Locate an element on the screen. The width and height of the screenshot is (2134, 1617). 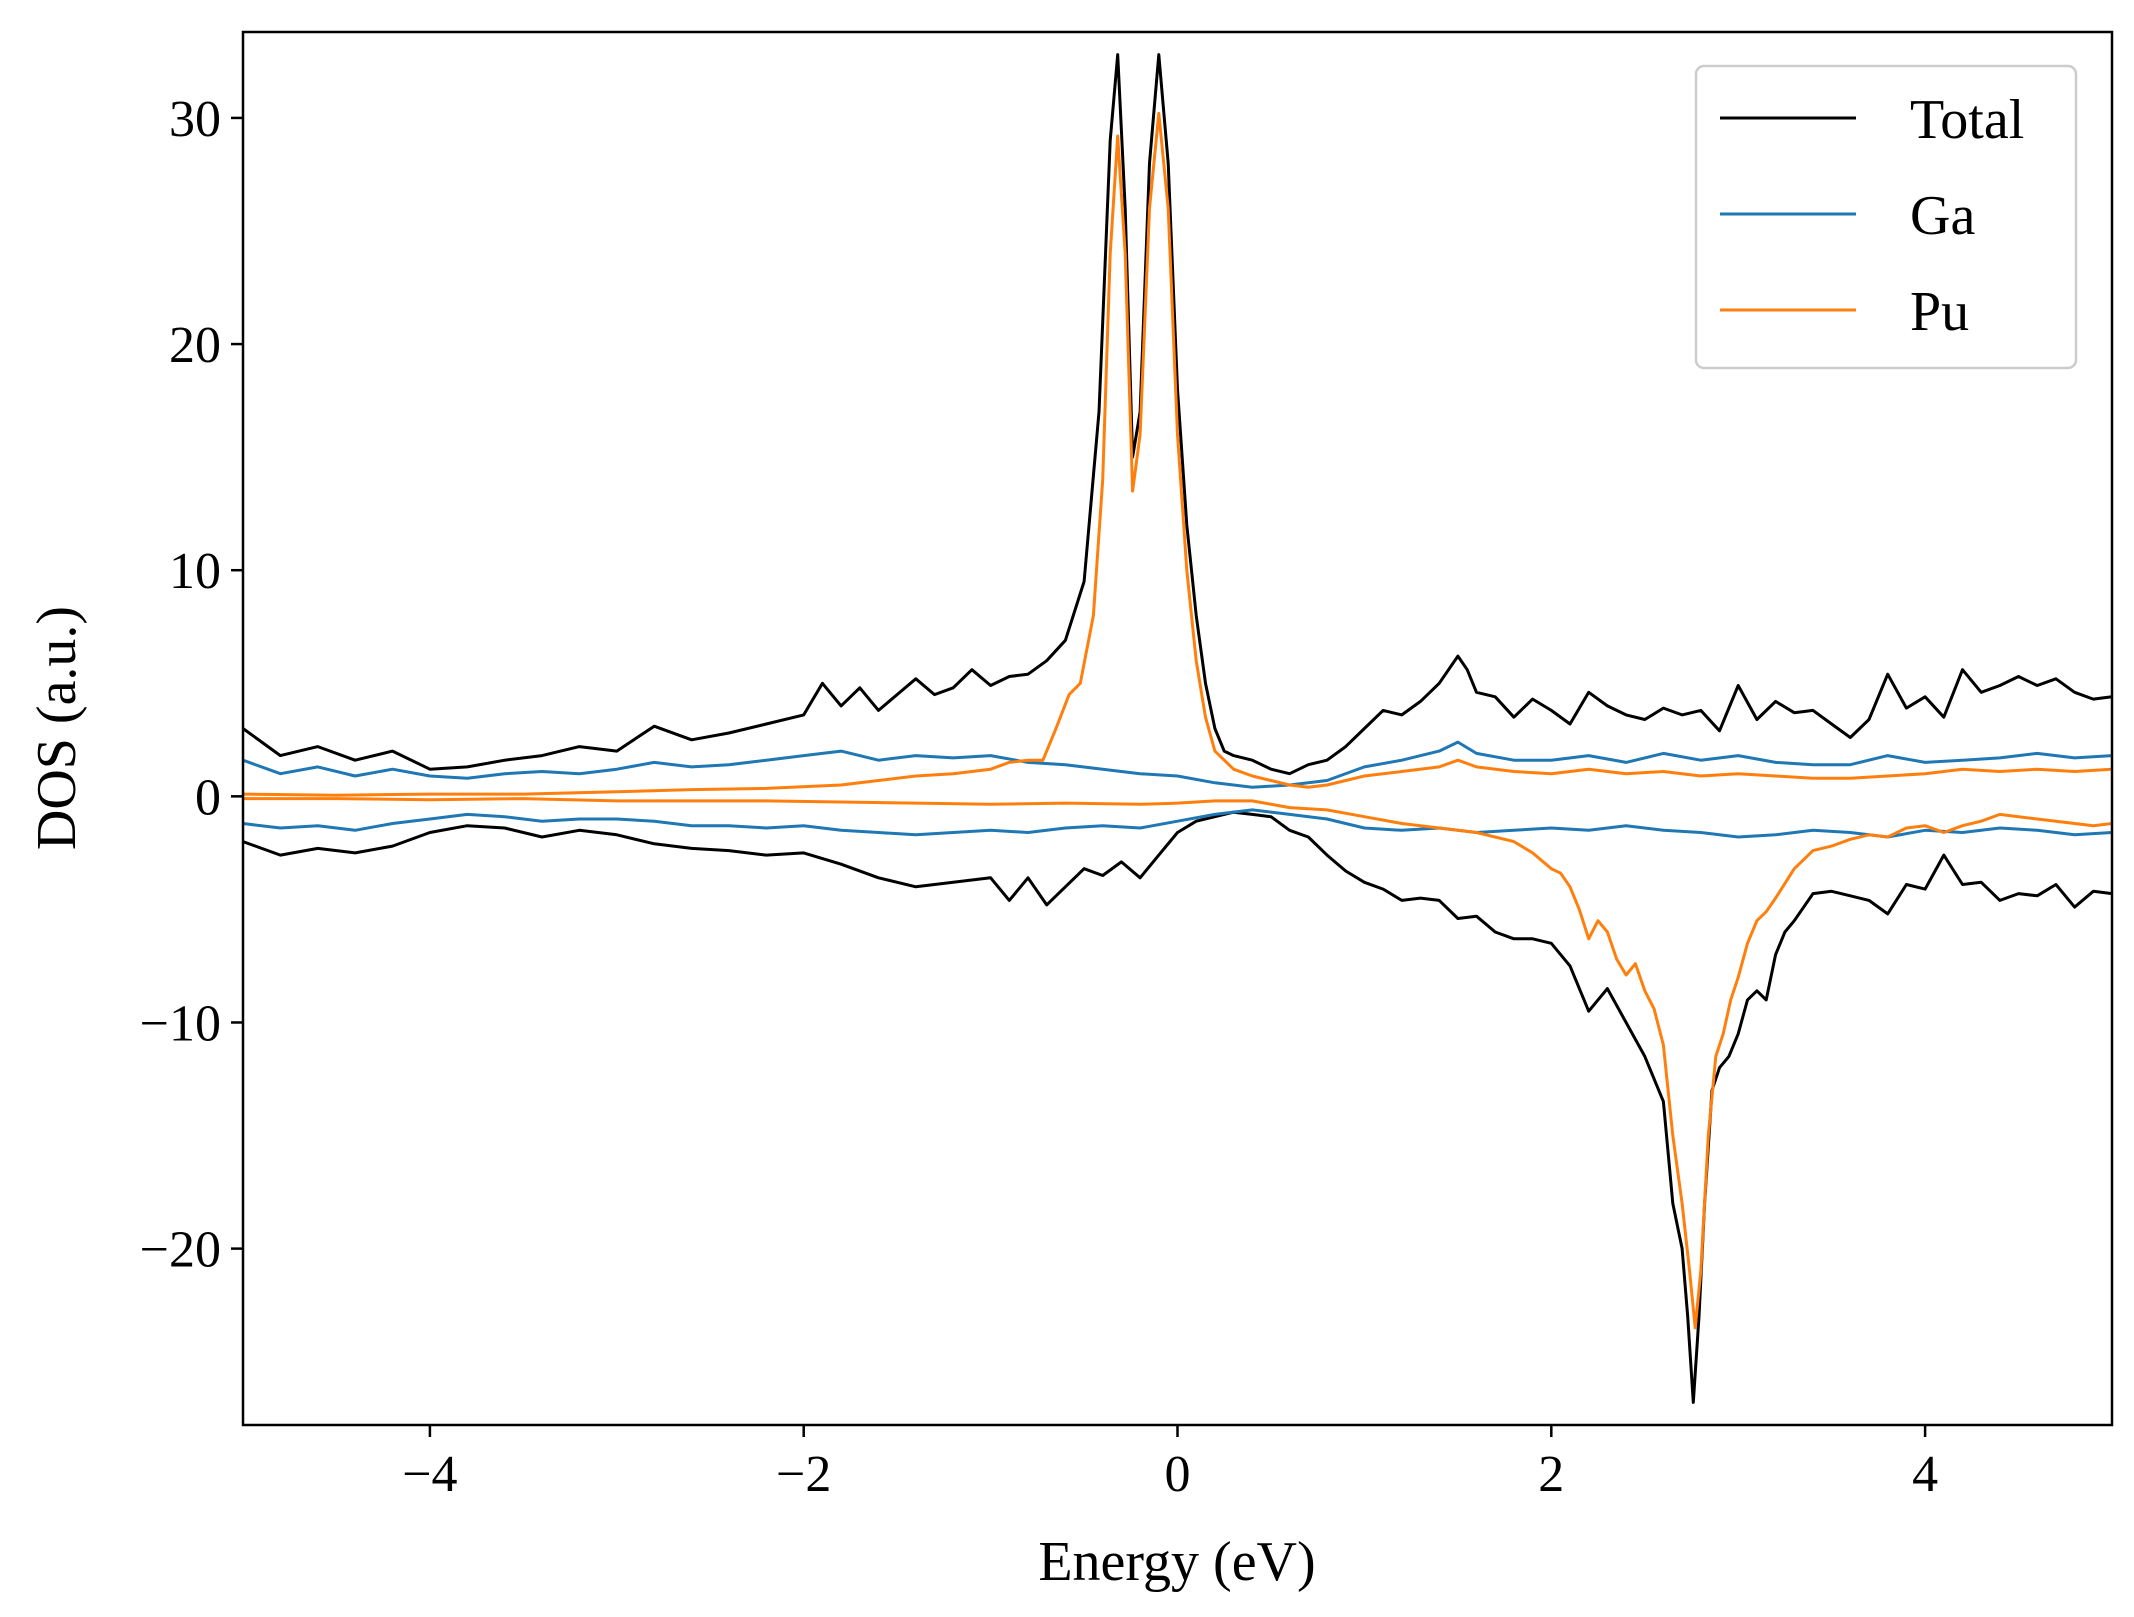
x-tick-label: −2 is located at coordinates (803, 1474).